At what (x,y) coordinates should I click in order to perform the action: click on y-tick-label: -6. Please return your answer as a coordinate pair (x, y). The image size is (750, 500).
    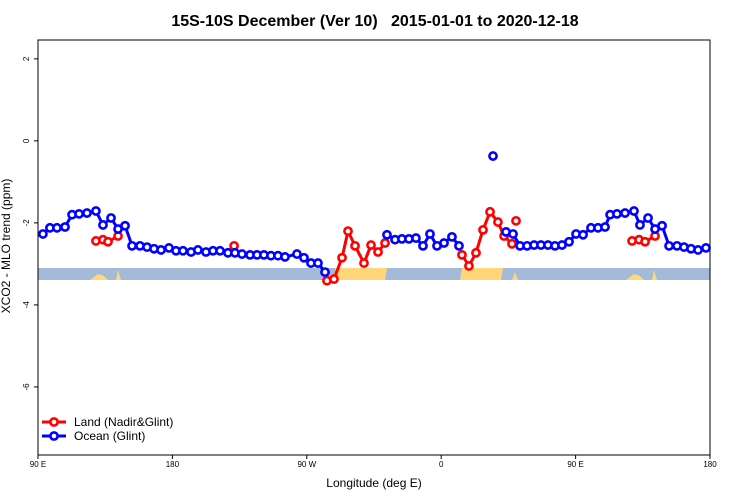
    Looking at the image, I should click on (26, 387).